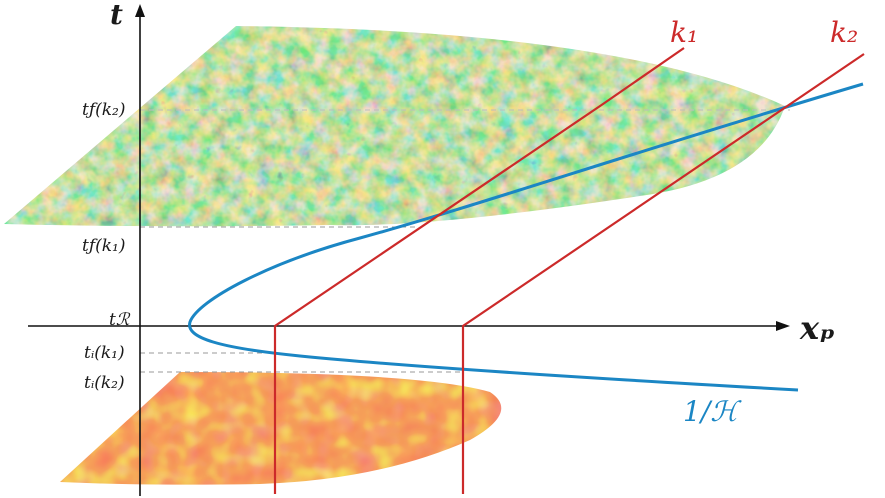 The height and width of the screenshot is (498, 885). What do you see at coordinates (684, 32) in the screenshot?
I see `mode-k1-label: k₁` at bounding box center [684, 32].